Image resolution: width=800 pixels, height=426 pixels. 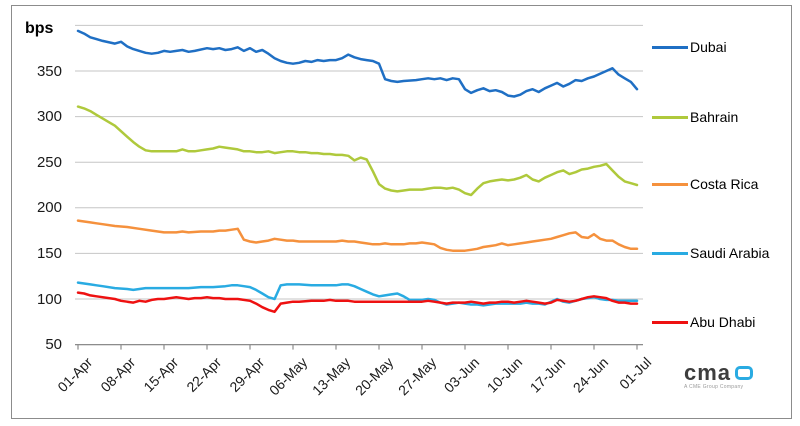 What do you see at coordinates (357, 235) in the screenshot?
I see `series-line-costa-rica` at bounding box center [357, 235].